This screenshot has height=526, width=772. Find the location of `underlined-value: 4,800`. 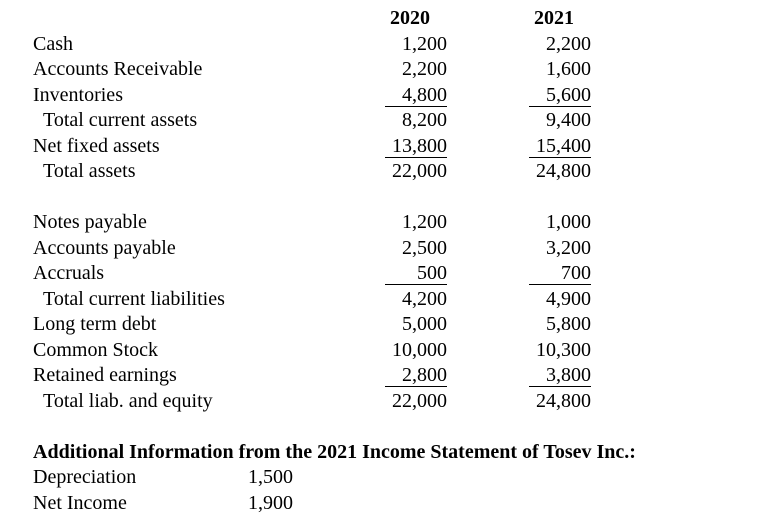

underlined-value: 4,800 is located at coordinates (416, 95).